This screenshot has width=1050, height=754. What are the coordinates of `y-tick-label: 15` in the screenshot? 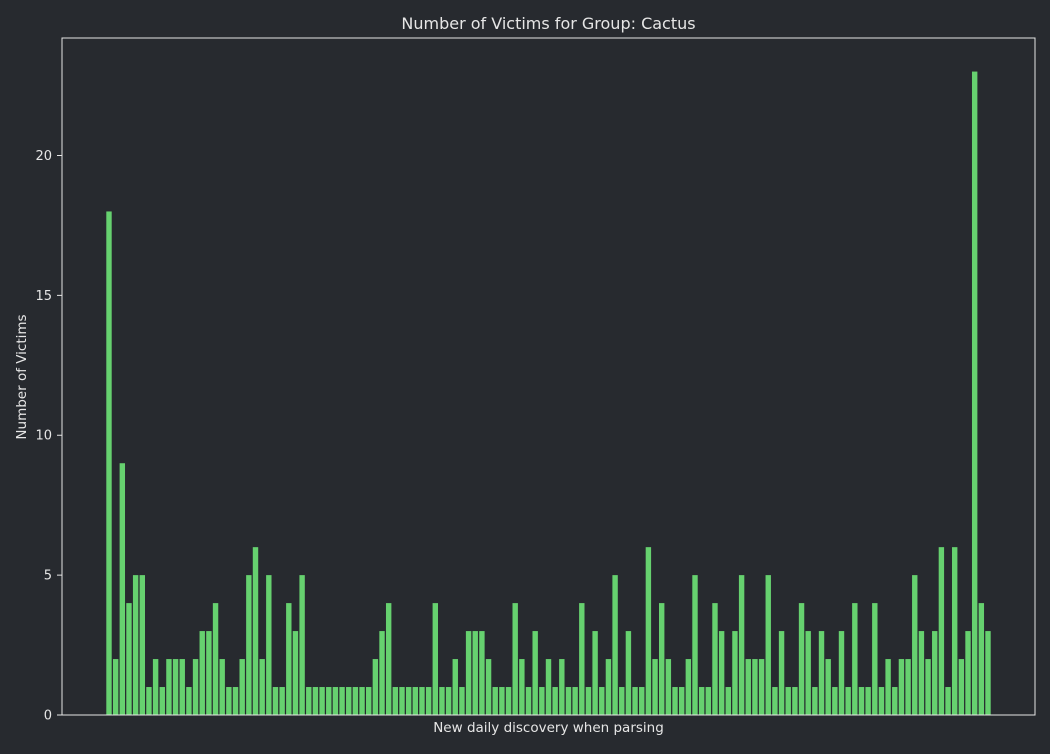 It's located at (43, 296).